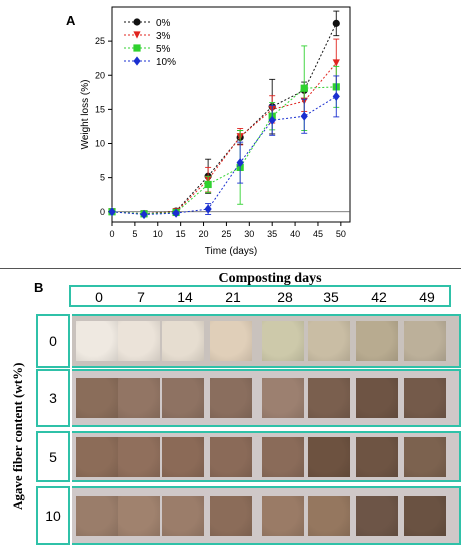 The width and height of the screenshot is (461, 550). I want to click on day-label: 14, so click(185, 297).